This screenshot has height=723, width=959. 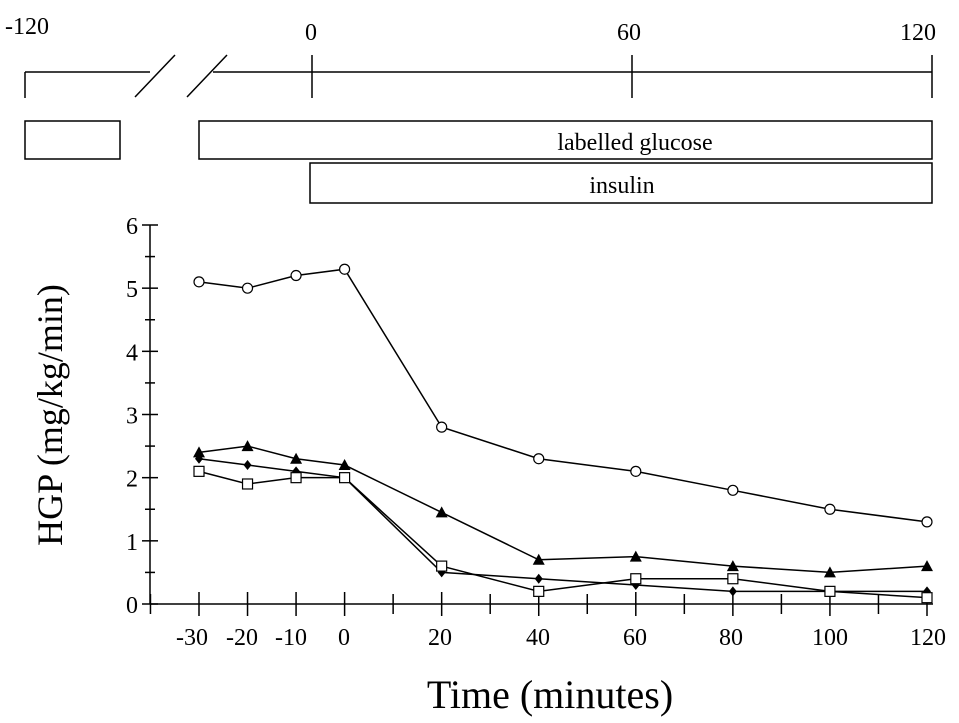 I want to click on x-tick-label: -20, so click(x=242, y=638).